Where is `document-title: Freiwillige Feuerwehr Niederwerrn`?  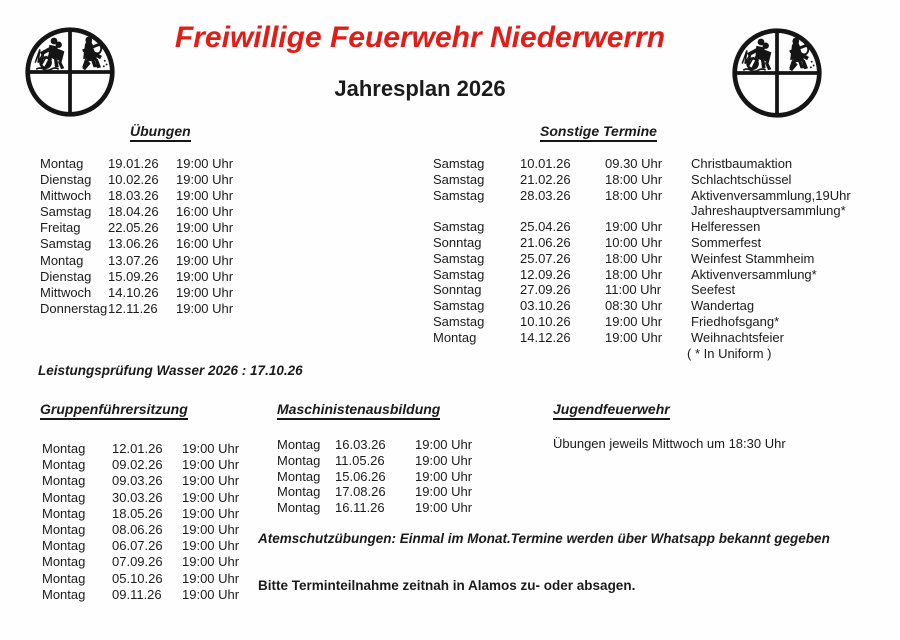
document-title: Freiwillige Feuerwehr Niederwerrn is located at coordinates (420, 37).